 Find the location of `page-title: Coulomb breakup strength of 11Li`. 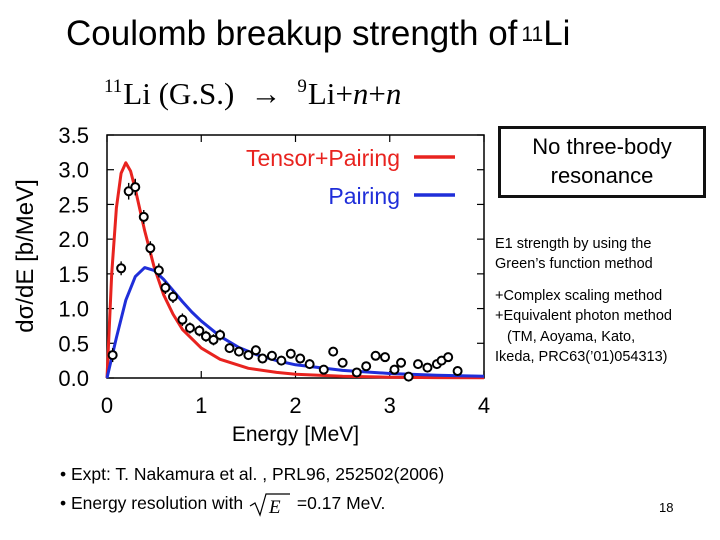

page-title: Coulomb breakup strength of 11Li is located at coordinates (318, 34).